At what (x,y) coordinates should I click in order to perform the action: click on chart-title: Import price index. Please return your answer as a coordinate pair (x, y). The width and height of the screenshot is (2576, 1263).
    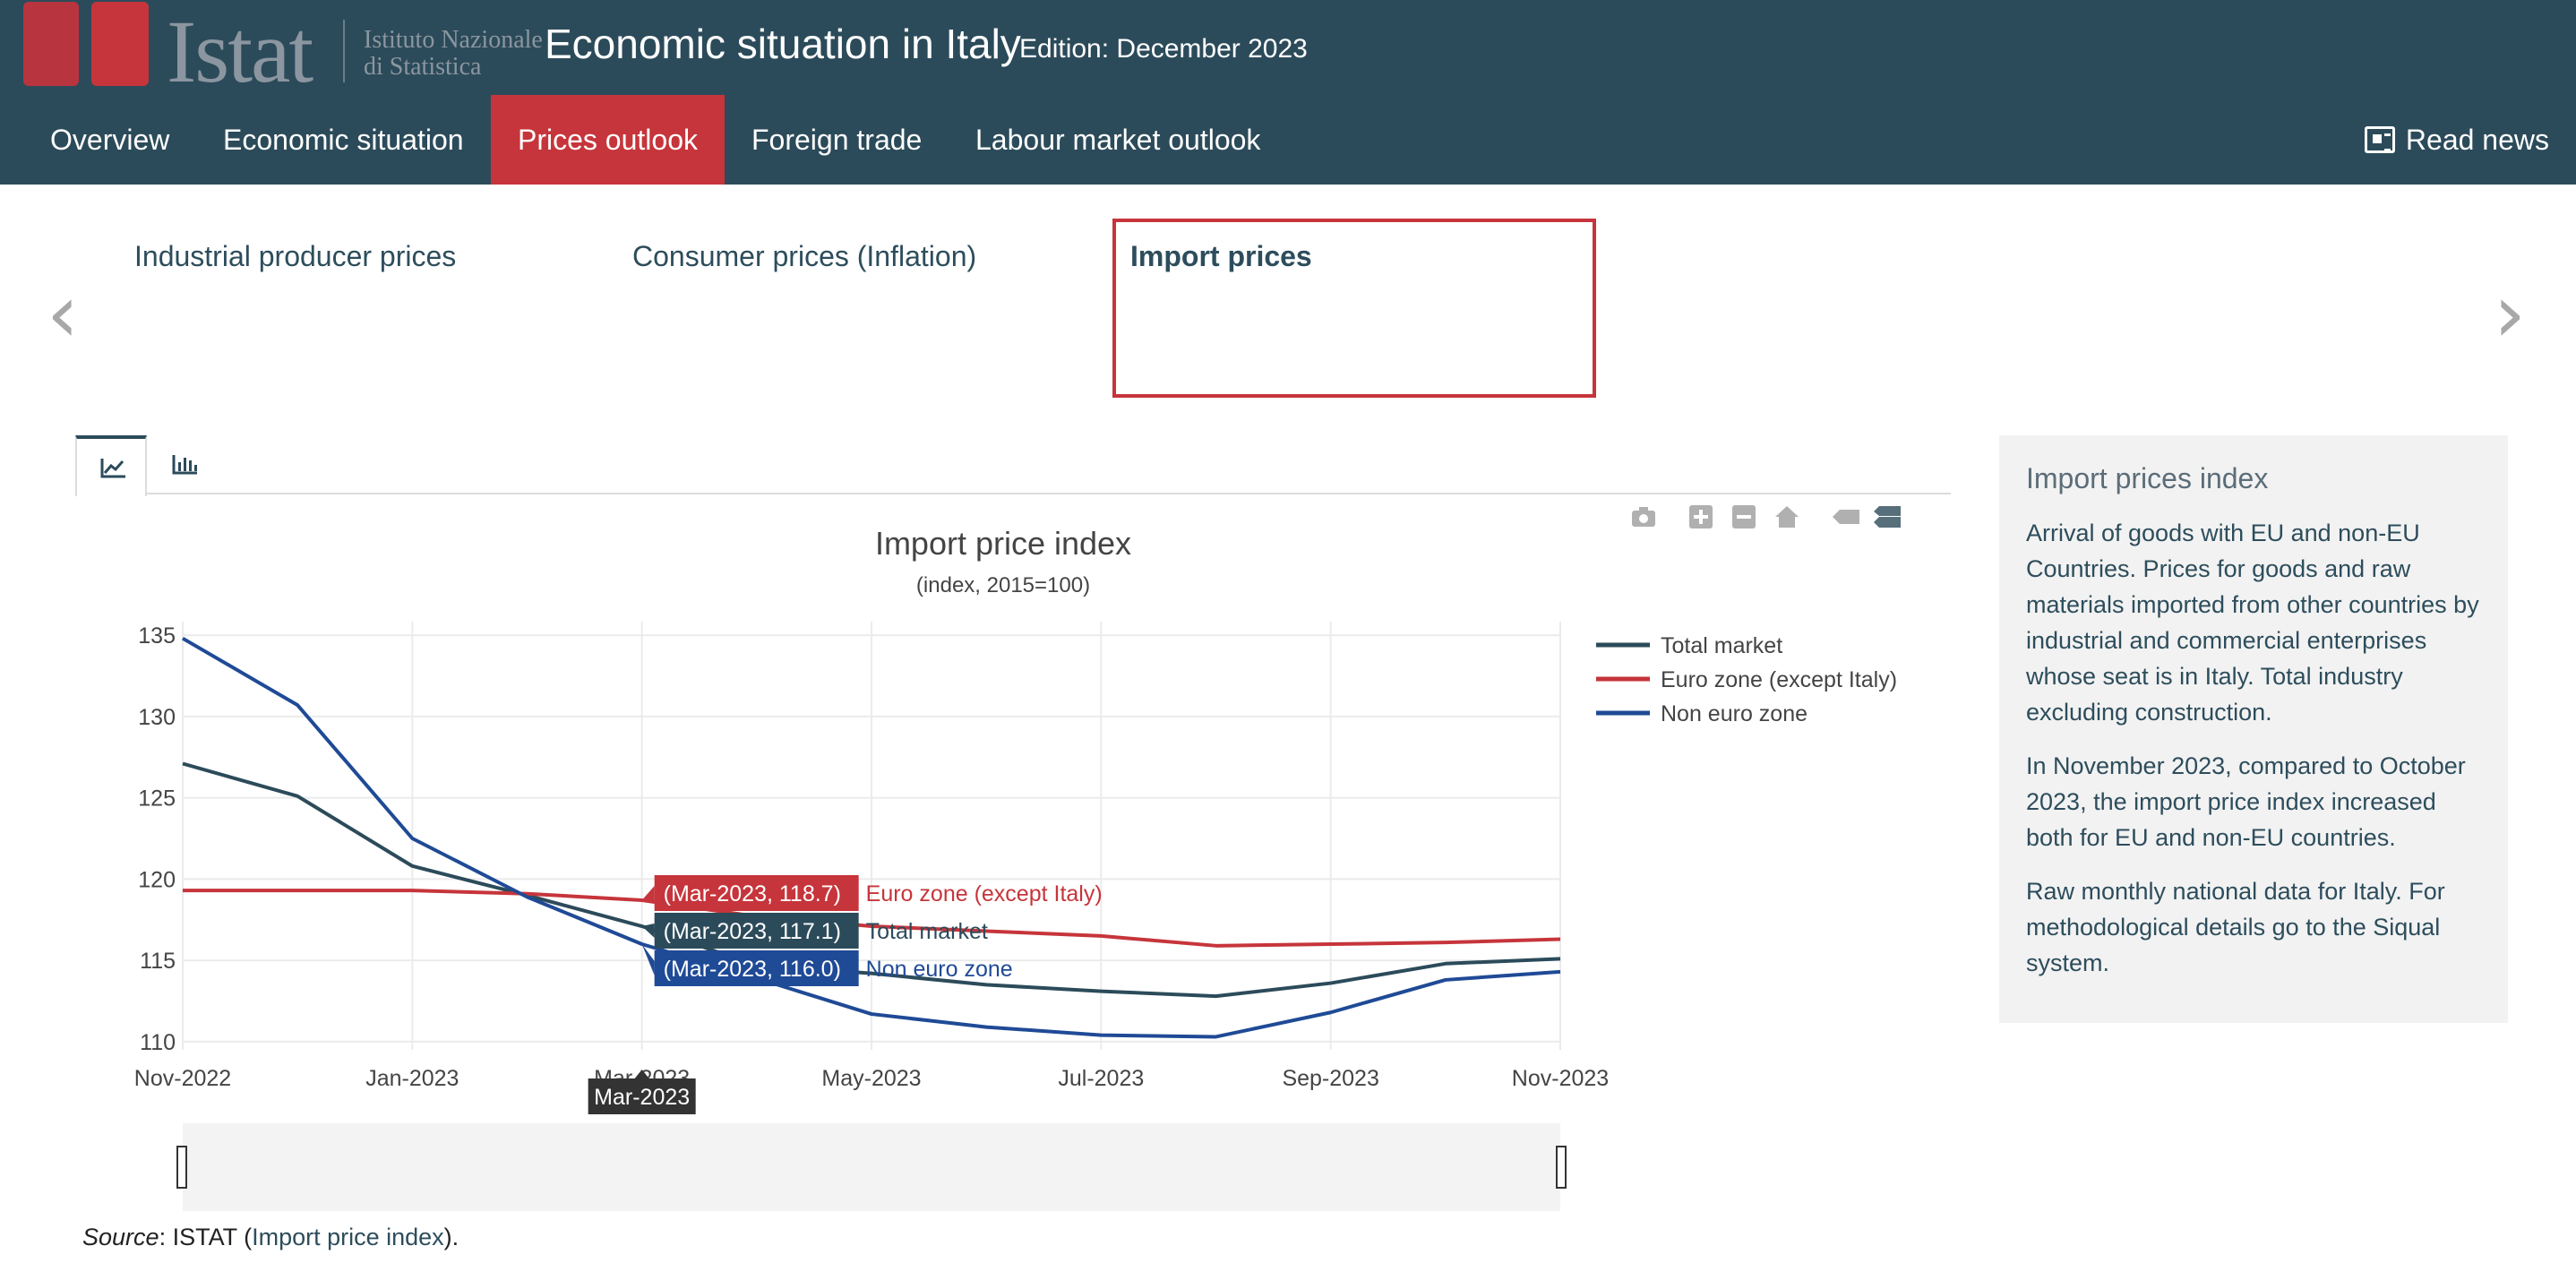
    Looking at the image, I should click on (1003, 543).